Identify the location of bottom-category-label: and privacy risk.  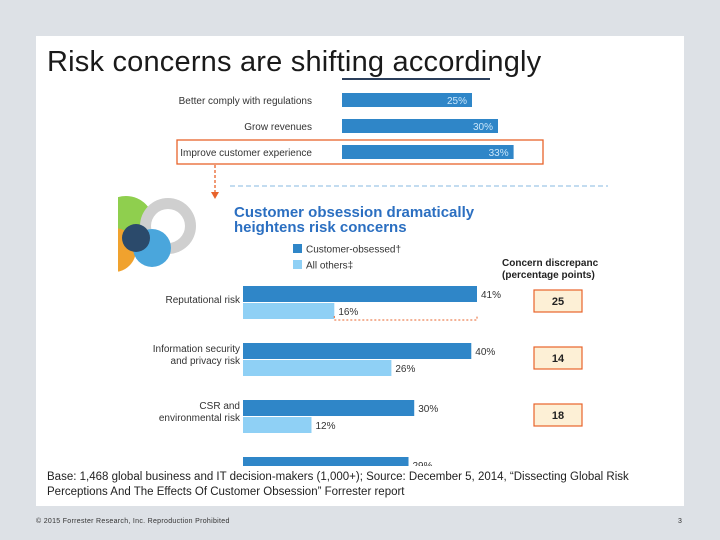
(206, 361).